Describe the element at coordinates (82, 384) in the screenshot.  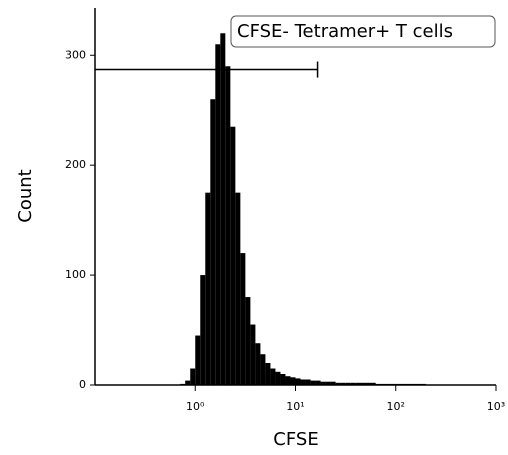
I see `y-tick-label: 0` at that location.